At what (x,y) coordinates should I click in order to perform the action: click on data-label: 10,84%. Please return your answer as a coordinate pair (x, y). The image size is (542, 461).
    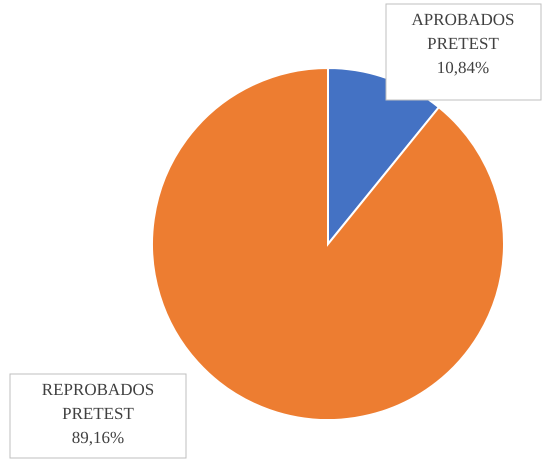
    Looking at the image, I should click on (463, 67).